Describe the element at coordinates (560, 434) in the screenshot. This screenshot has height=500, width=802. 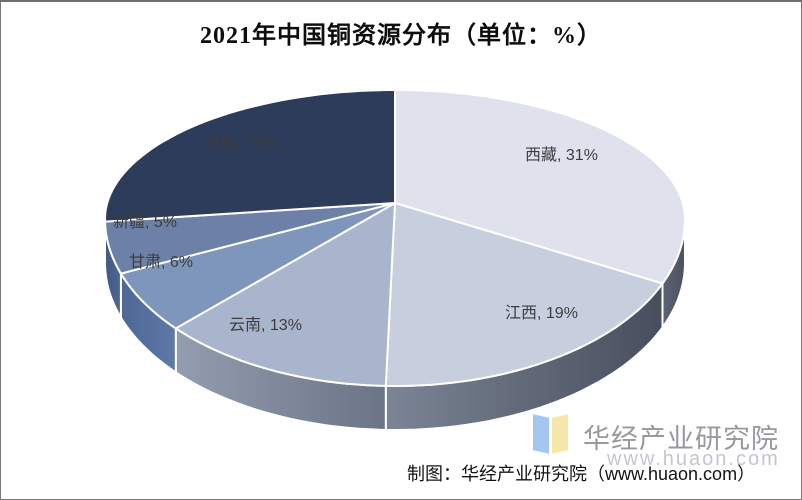
I see `logo-book-right-page` at that location.